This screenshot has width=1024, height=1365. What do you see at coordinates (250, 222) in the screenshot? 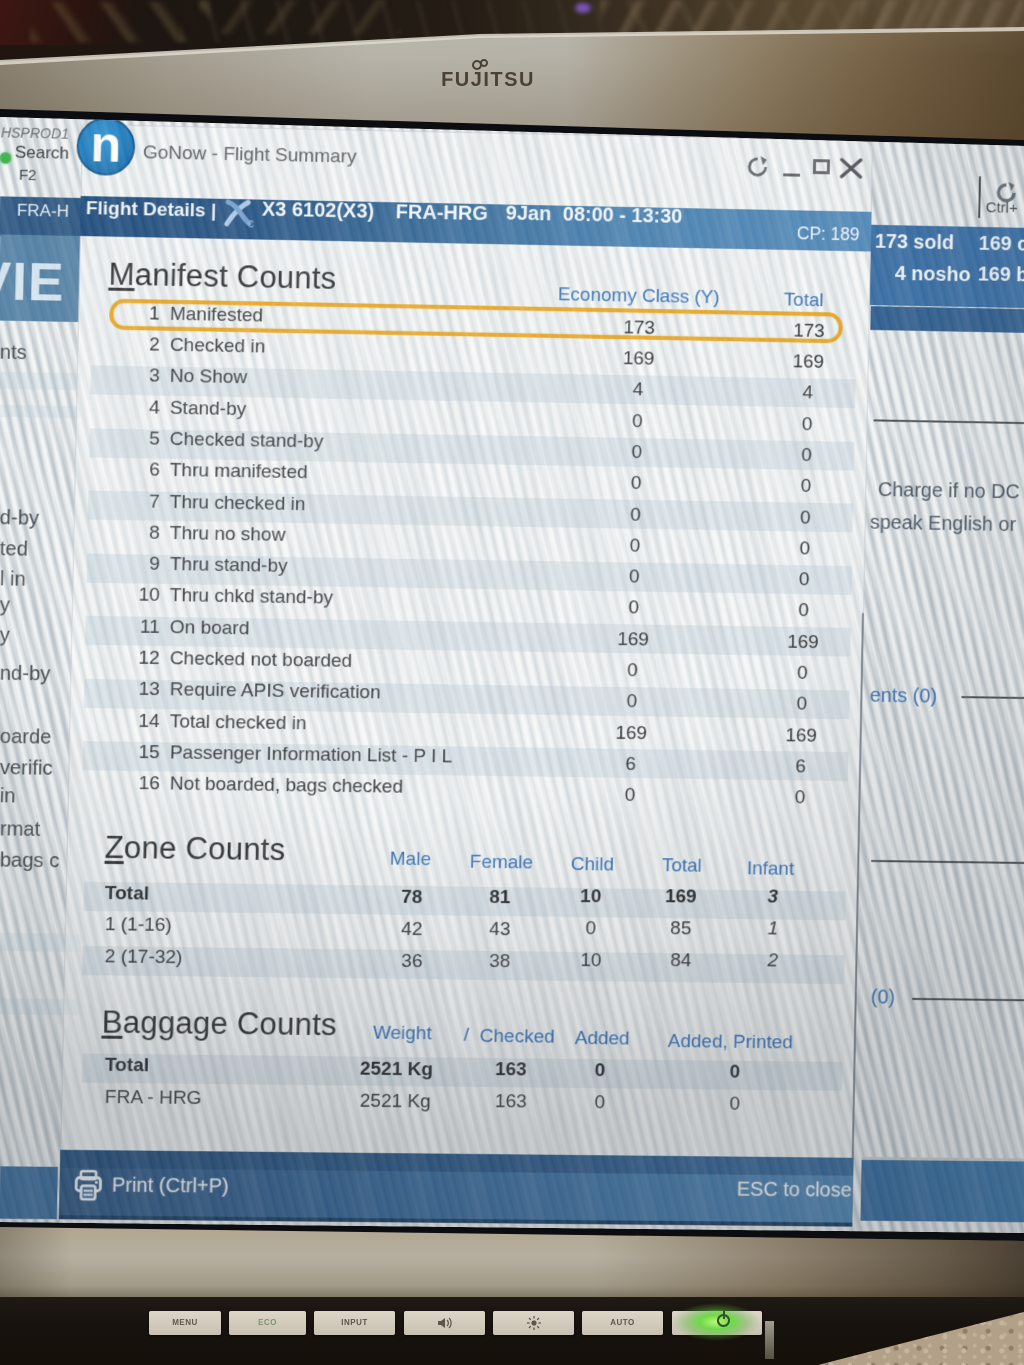
I see `svg-text: c` at bounding box center [250, 222].